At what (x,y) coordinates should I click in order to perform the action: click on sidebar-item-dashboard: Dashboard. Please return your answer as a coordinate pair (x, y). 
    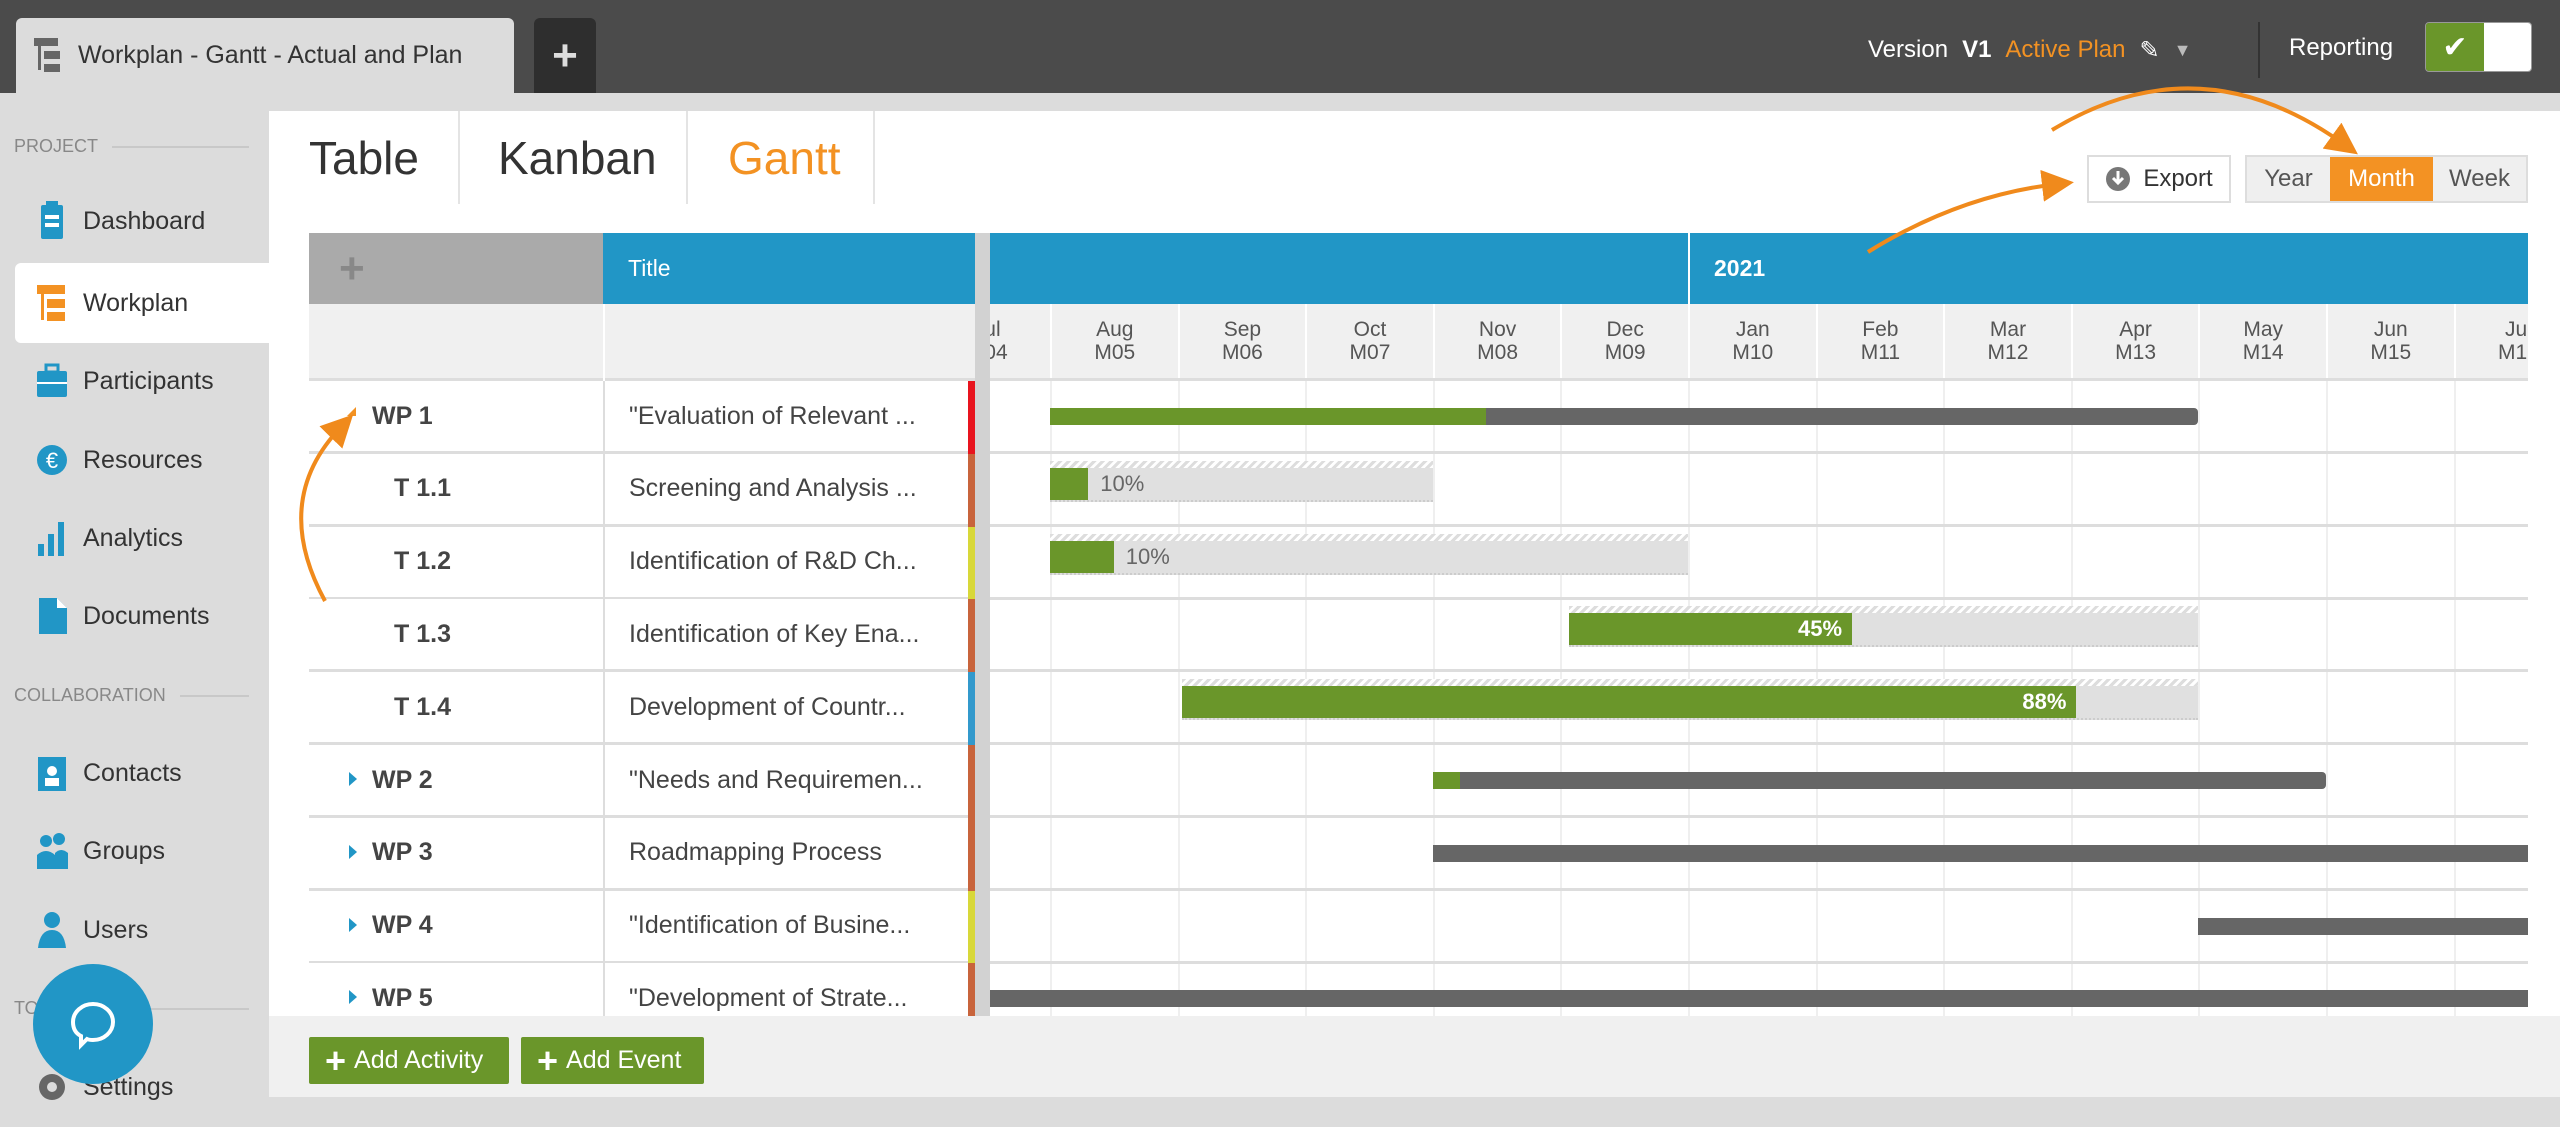
    Looking at the image, I should click on (142, 221).